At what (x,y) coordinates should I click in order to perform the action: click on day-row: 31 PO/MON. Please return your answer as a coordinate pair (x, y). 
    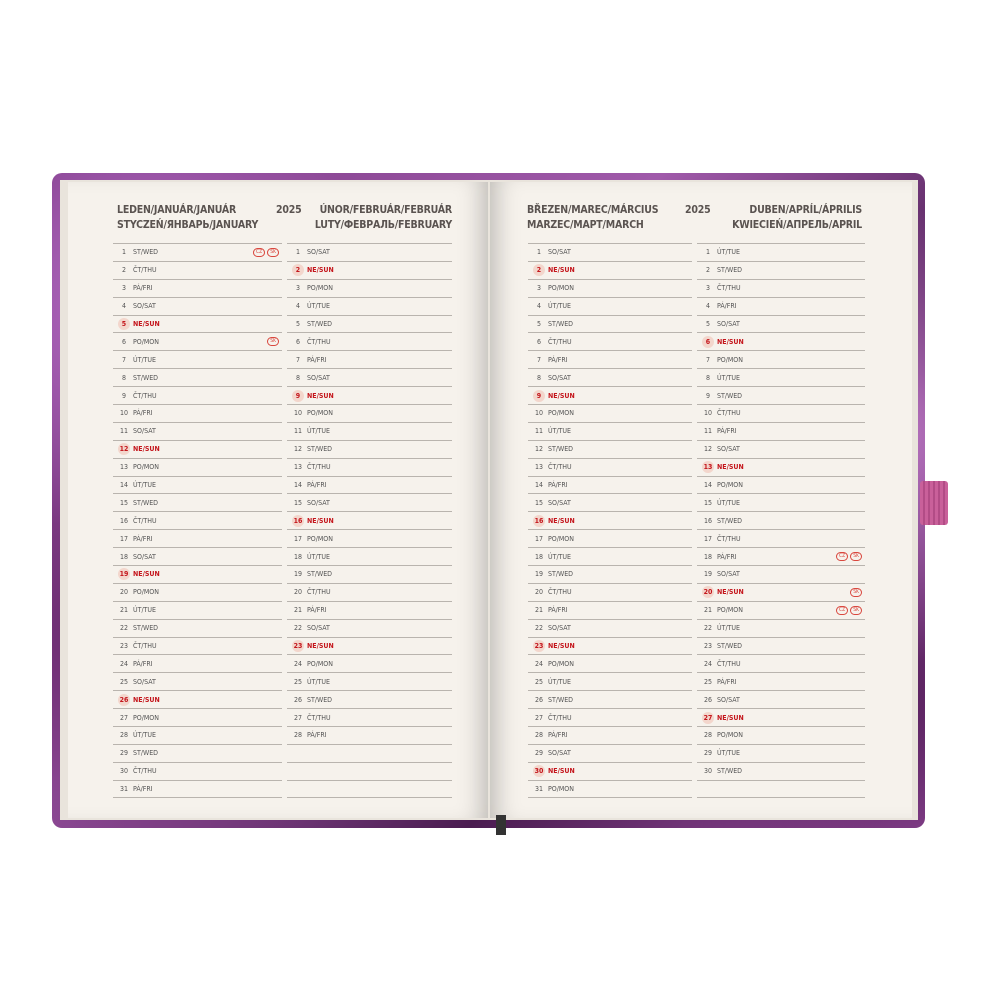
    Looking at the image, I should click on (610, 788).